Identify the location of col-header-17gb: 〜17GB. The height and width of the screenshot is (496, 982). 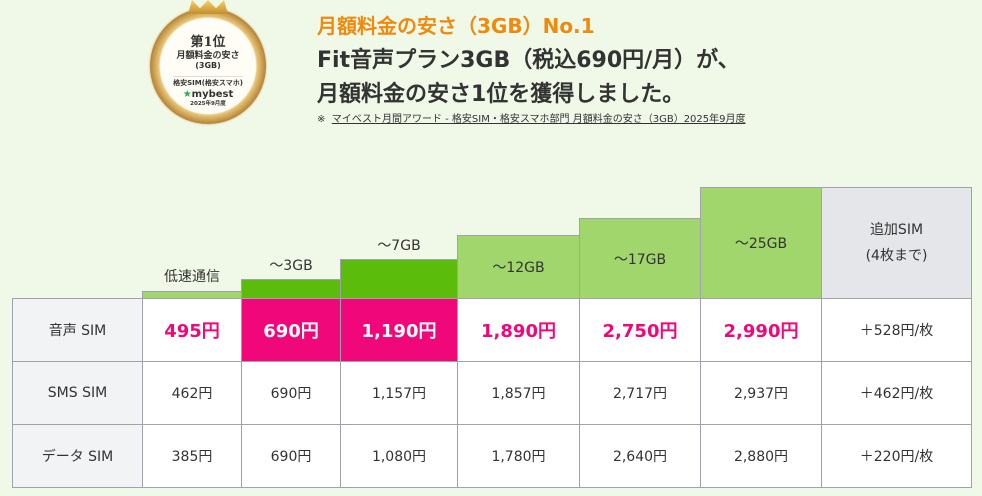
(640, 258).